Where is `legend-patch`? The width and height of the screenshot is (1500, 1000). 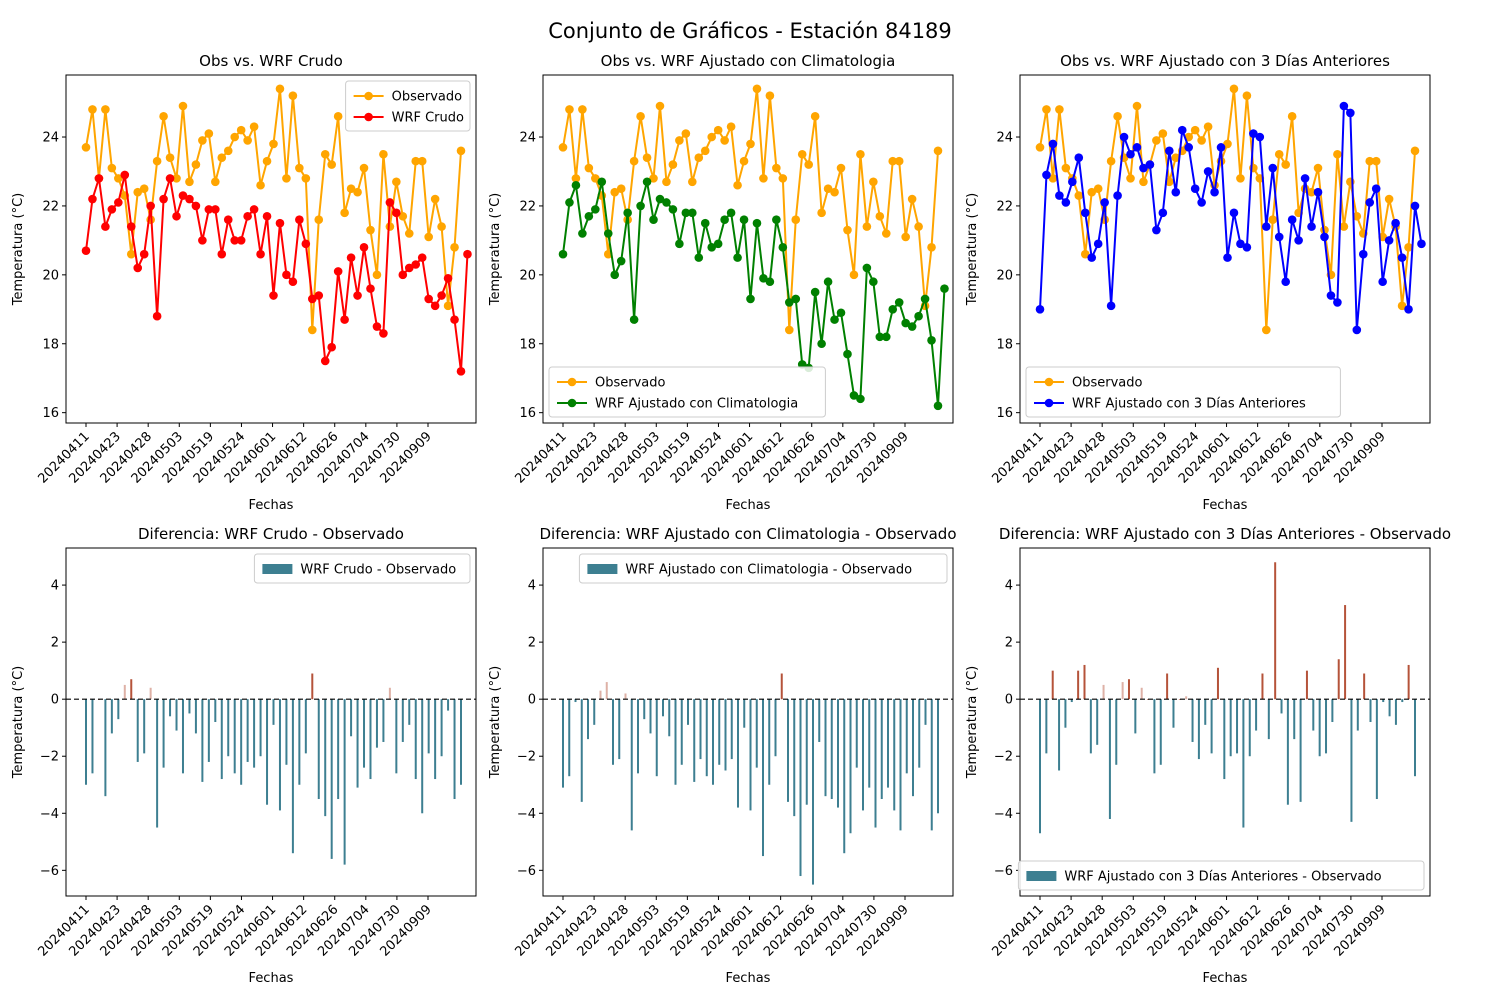
legend-patch is located at coordinates (277, 569).